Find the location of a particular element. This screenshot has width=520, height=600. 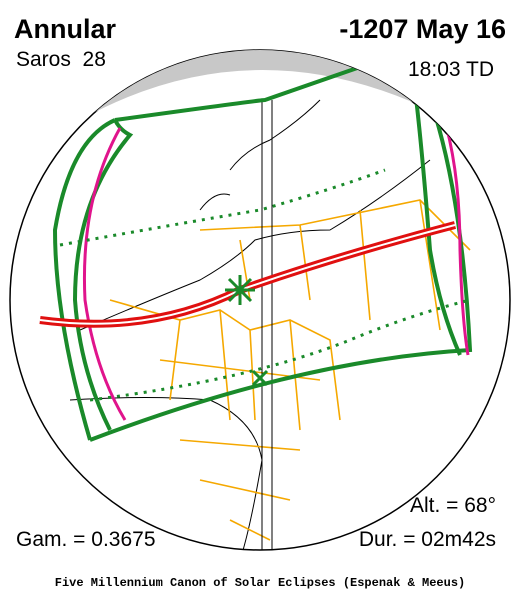

time: 18:03 TD is located at coordinates (451, 69).